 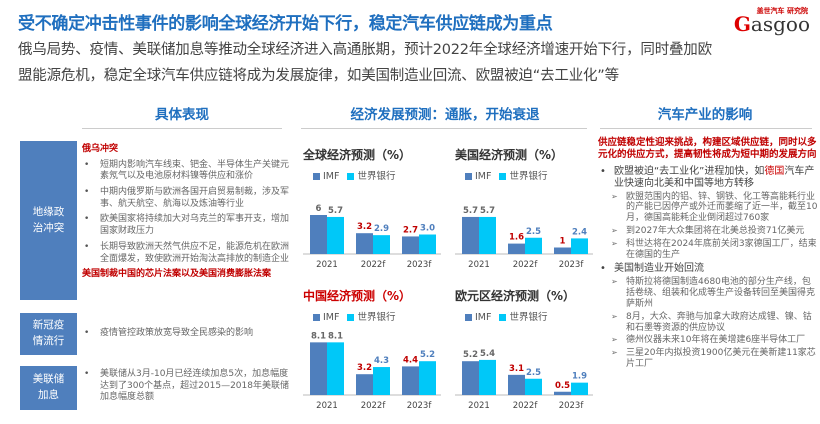 I want to click on left-heading: 具体表现, so click(x=182, y=115).